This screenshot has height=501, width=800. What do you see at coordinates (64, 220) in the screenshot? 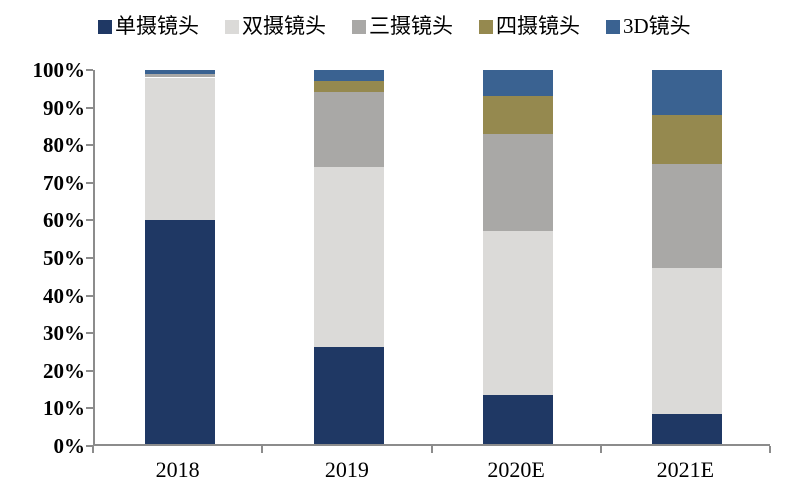
I see `y-axis-label: 60%` at bounding box center [64, 220].